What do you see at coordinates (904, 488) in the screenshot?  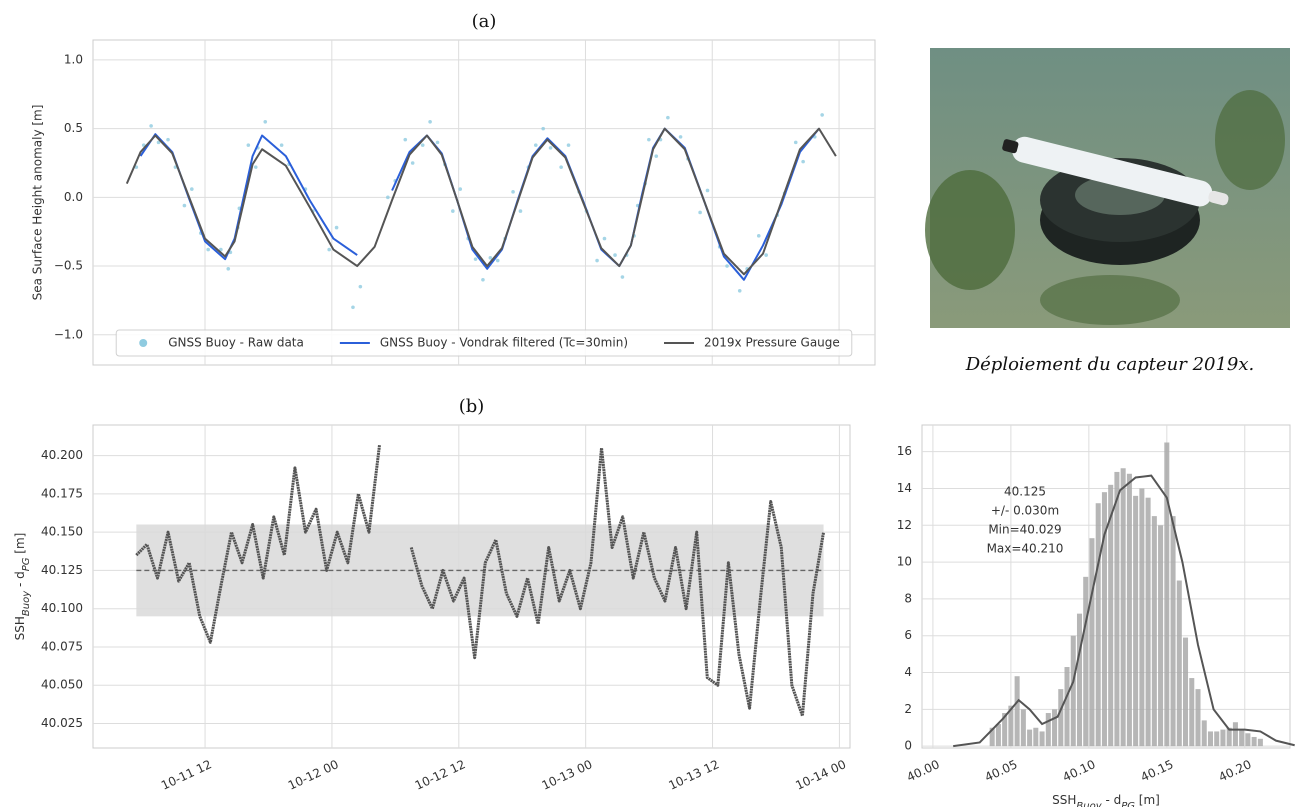 I see `y-tick-label: 14` at bounding box center [904, 488].